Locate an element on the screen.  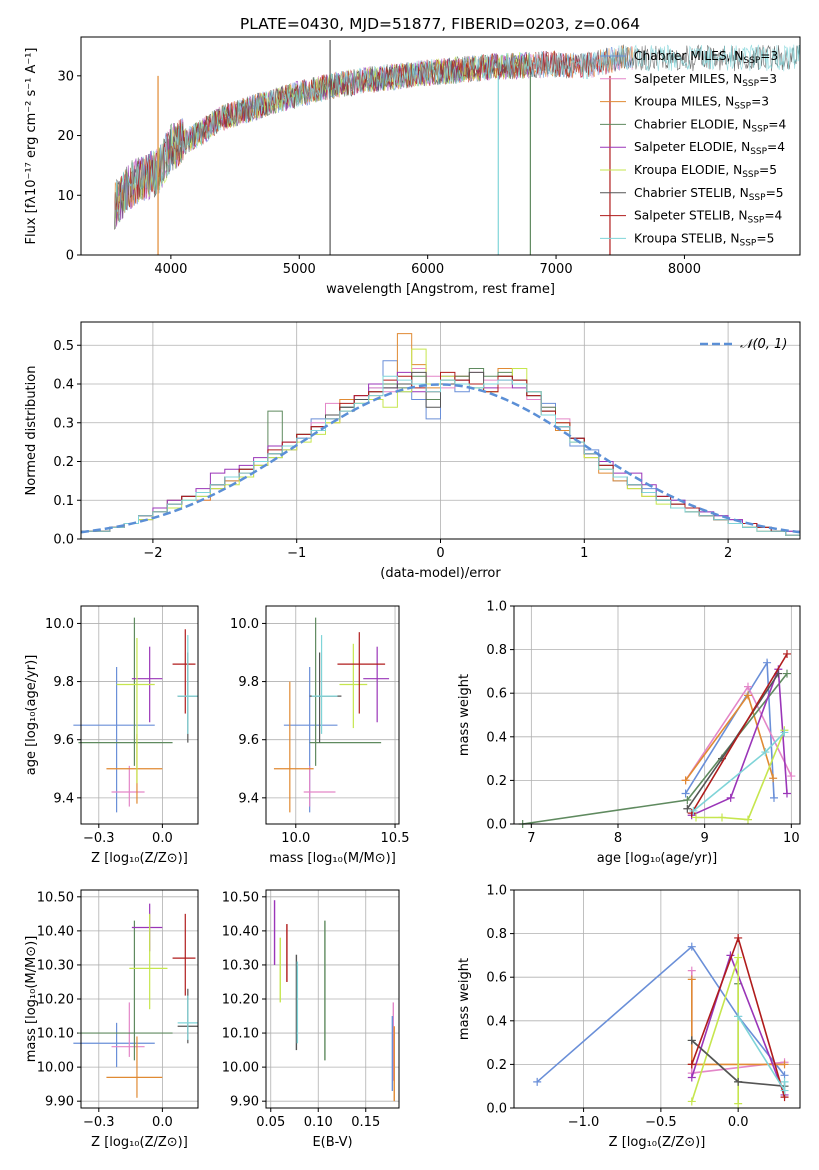
y-tick-label: 9.4 is located at coordinates (63, 798).